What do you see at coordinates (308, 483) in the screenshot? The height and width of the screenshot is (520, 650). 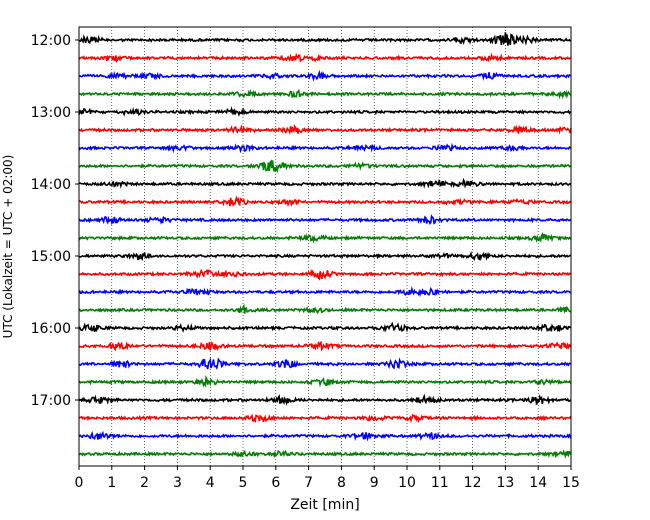 I see `x-tick-label-7: 7` at bounding box center [308, 483].